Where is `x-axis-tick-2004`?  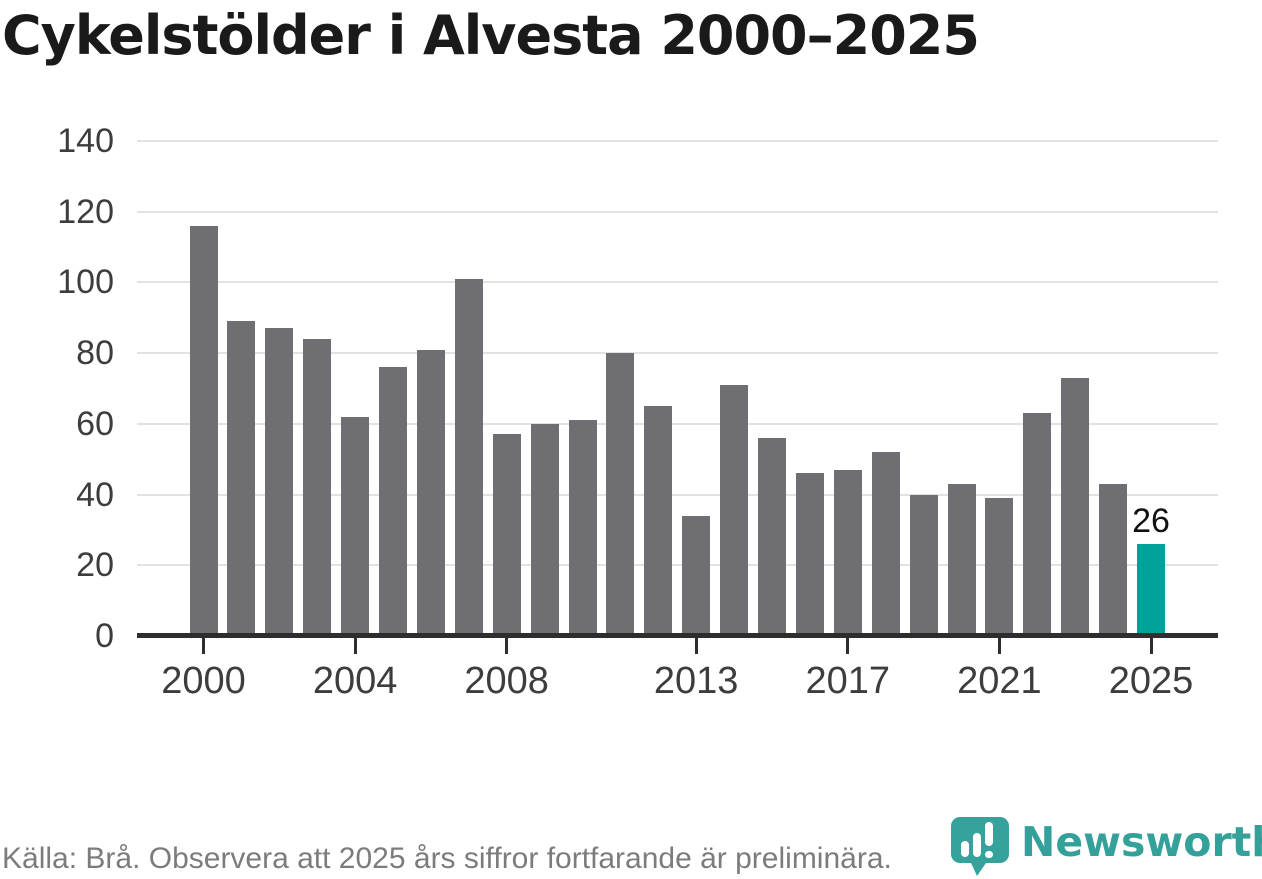
x-axis-tick-2004 is located at coordinates (355, 646).